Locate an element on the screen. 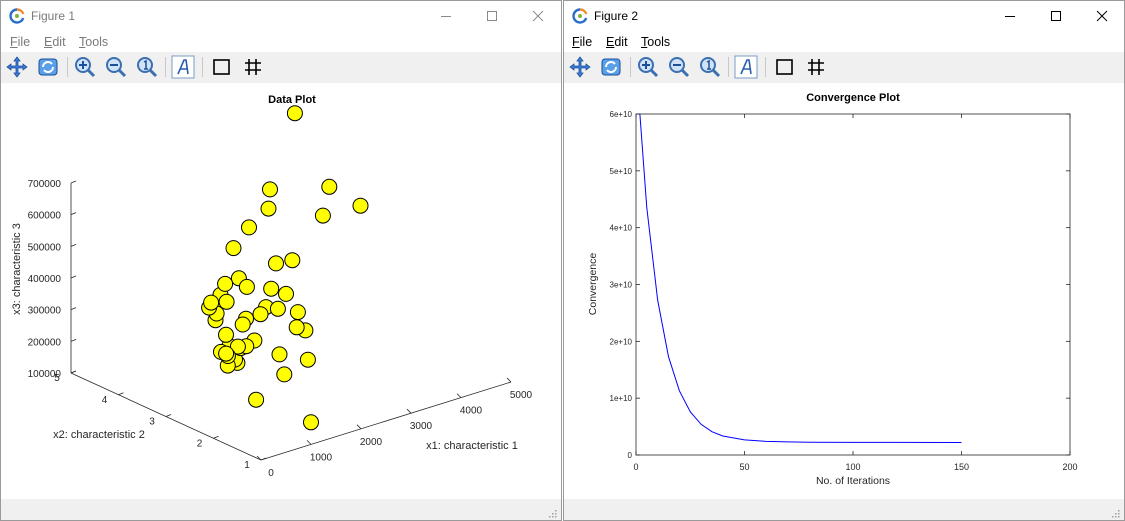 The height and width of the screenshot is (521, 1125). y-tick-label: 4 is located at coordinates (105, 400).